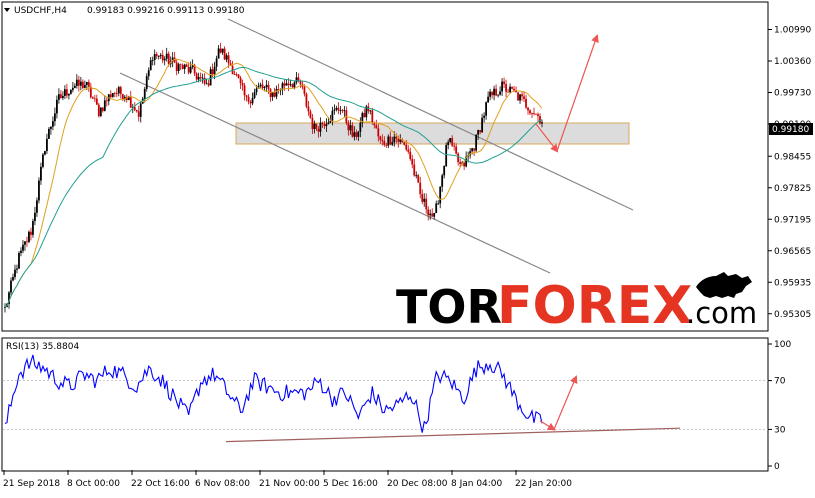 The image size is (815, 498). I want to click on symbol-dropdown-icon, so click(7, 10).